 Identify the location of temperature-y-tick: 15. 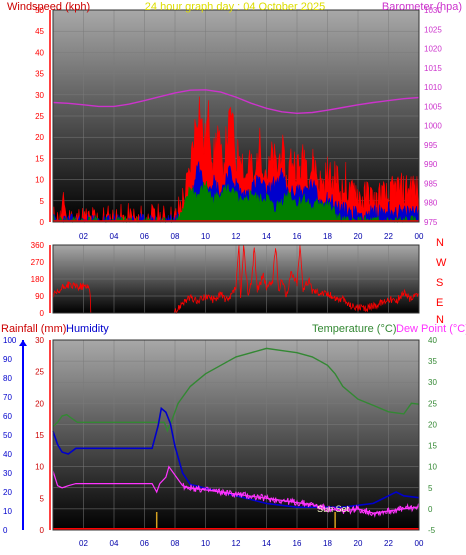
(432, 446).